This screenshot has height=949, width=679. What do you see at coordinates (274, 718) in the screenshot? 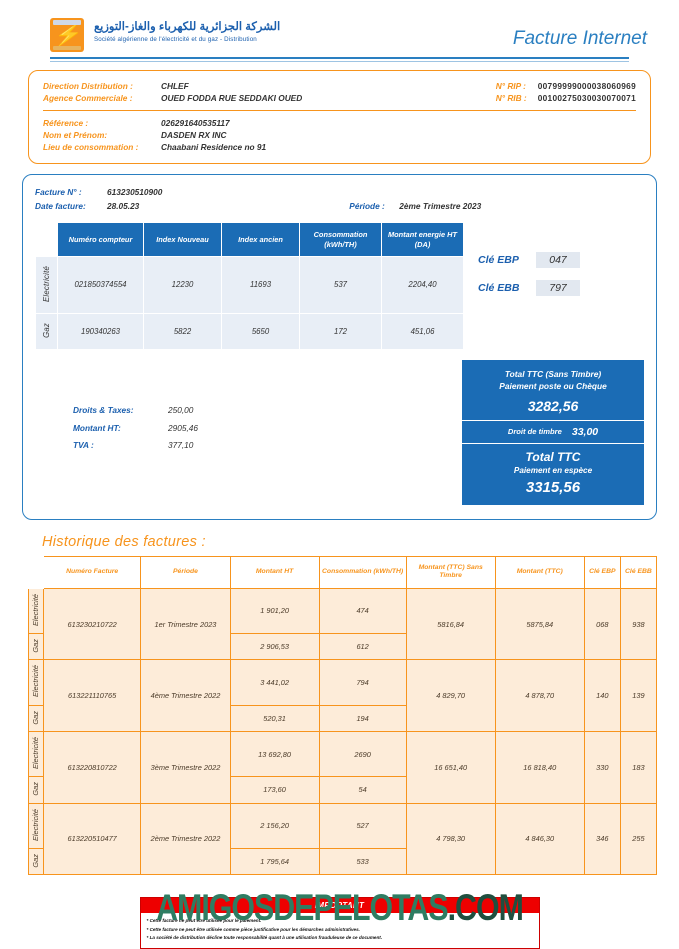
I see `hist-cell-montant-ht: 520,31` at bounding box center [274, 718].